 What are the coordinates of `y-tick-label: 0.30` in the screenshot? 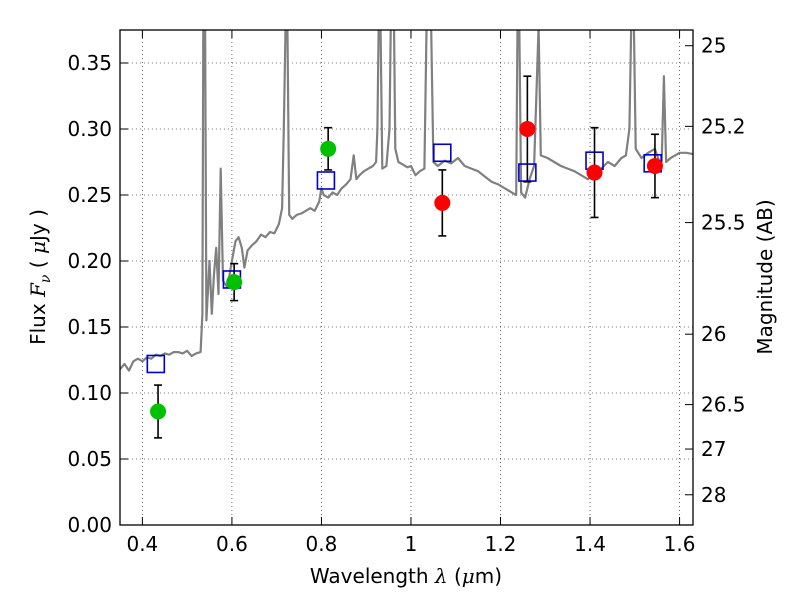 It's located at (89, 129).